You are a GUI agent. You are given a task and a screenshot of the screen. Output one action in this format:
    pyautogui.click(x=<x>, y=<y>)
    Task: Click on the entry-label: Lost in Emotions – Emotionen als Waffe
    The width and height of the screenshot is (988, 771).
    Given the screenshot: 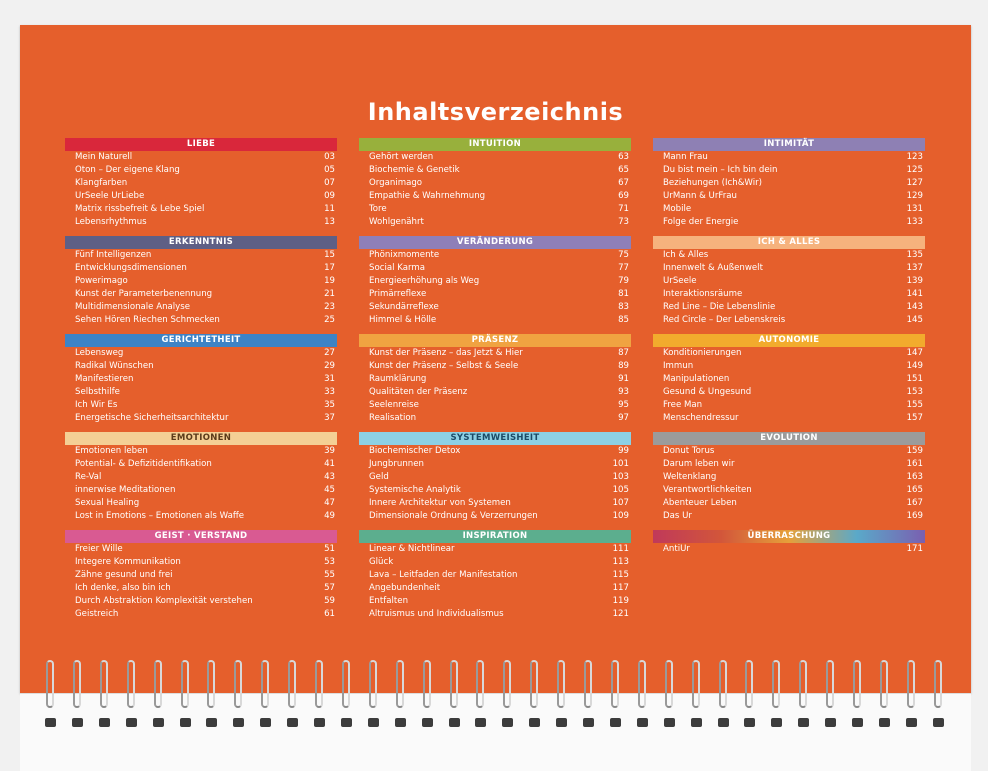 What is the action you would take?
    pyautogui.click(x=160, y=516)
    